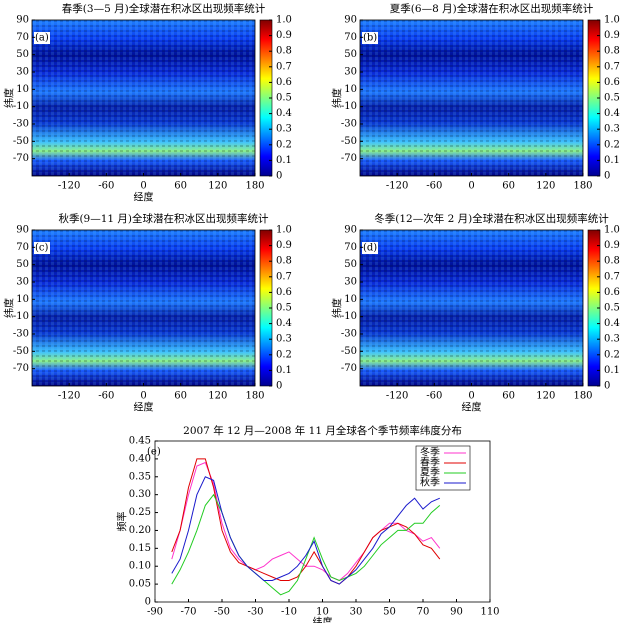 This screenshot has width=621, height=623. What do you see at coordinates (144, 407) in the screenshot?
I see `x-axis-label: 经度` at bounding box center [144, 407].